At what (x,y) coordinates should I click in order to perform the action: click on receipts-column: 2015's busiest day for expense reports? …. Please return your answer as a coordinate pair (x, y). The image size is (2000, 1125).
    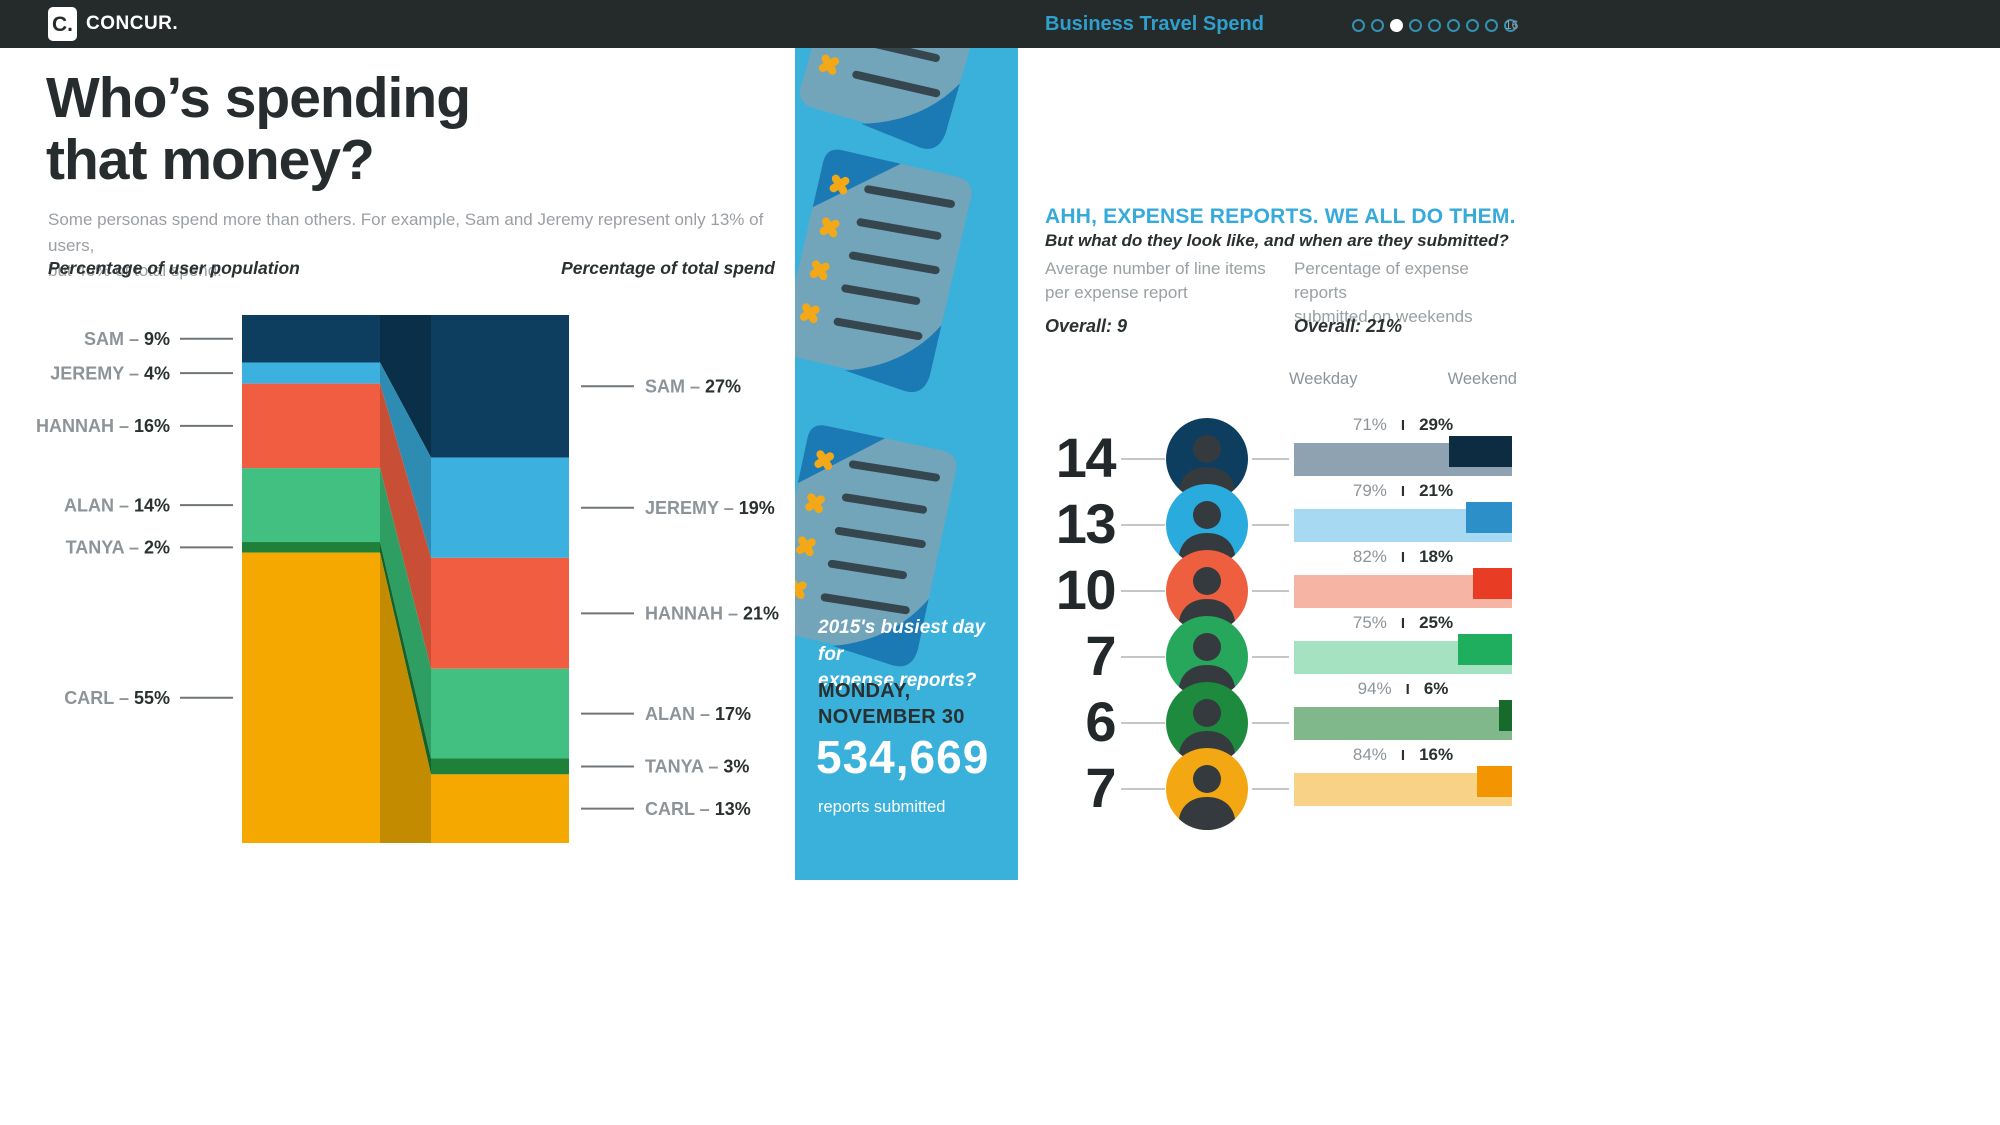
    Looking at the image, I should click on (906, 464).